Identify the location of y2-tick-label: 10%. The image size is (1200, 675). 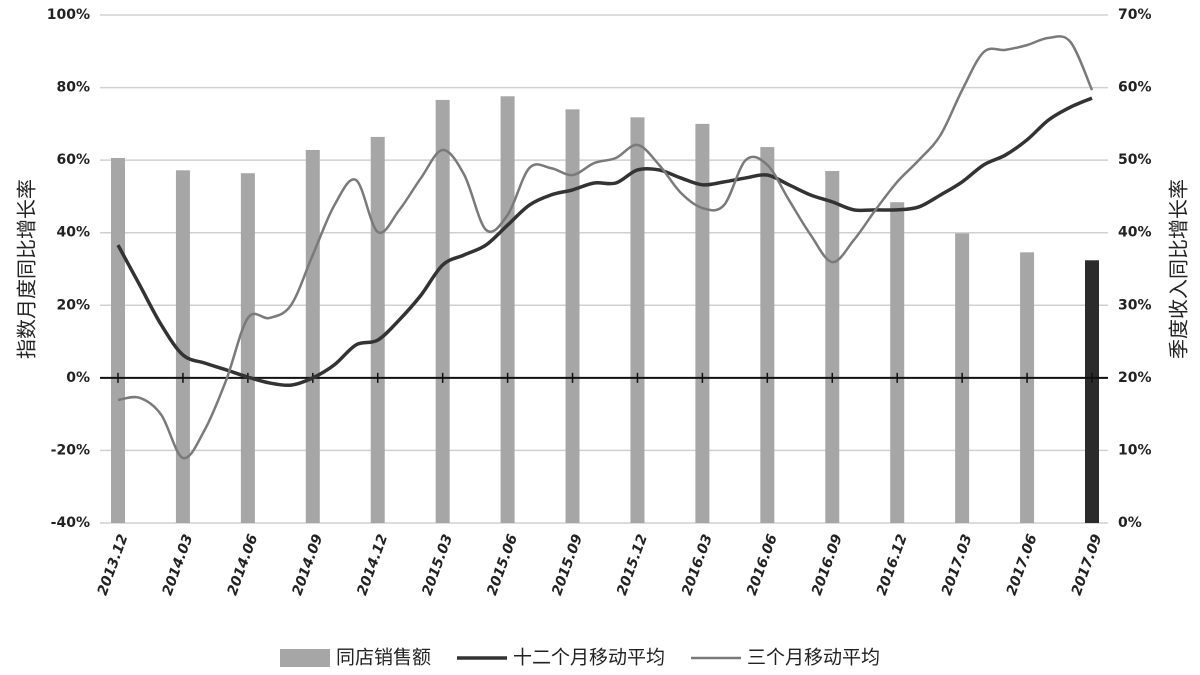
(1135, 450).